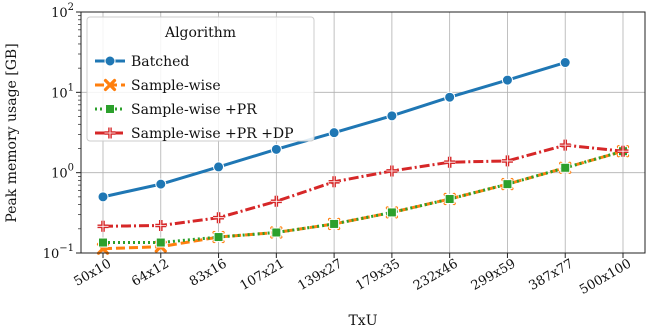 Image resolution: width=649 pixels, height=329 pixels. I want to click on y-tick-label: 10⁻¹, so click(58, 252).